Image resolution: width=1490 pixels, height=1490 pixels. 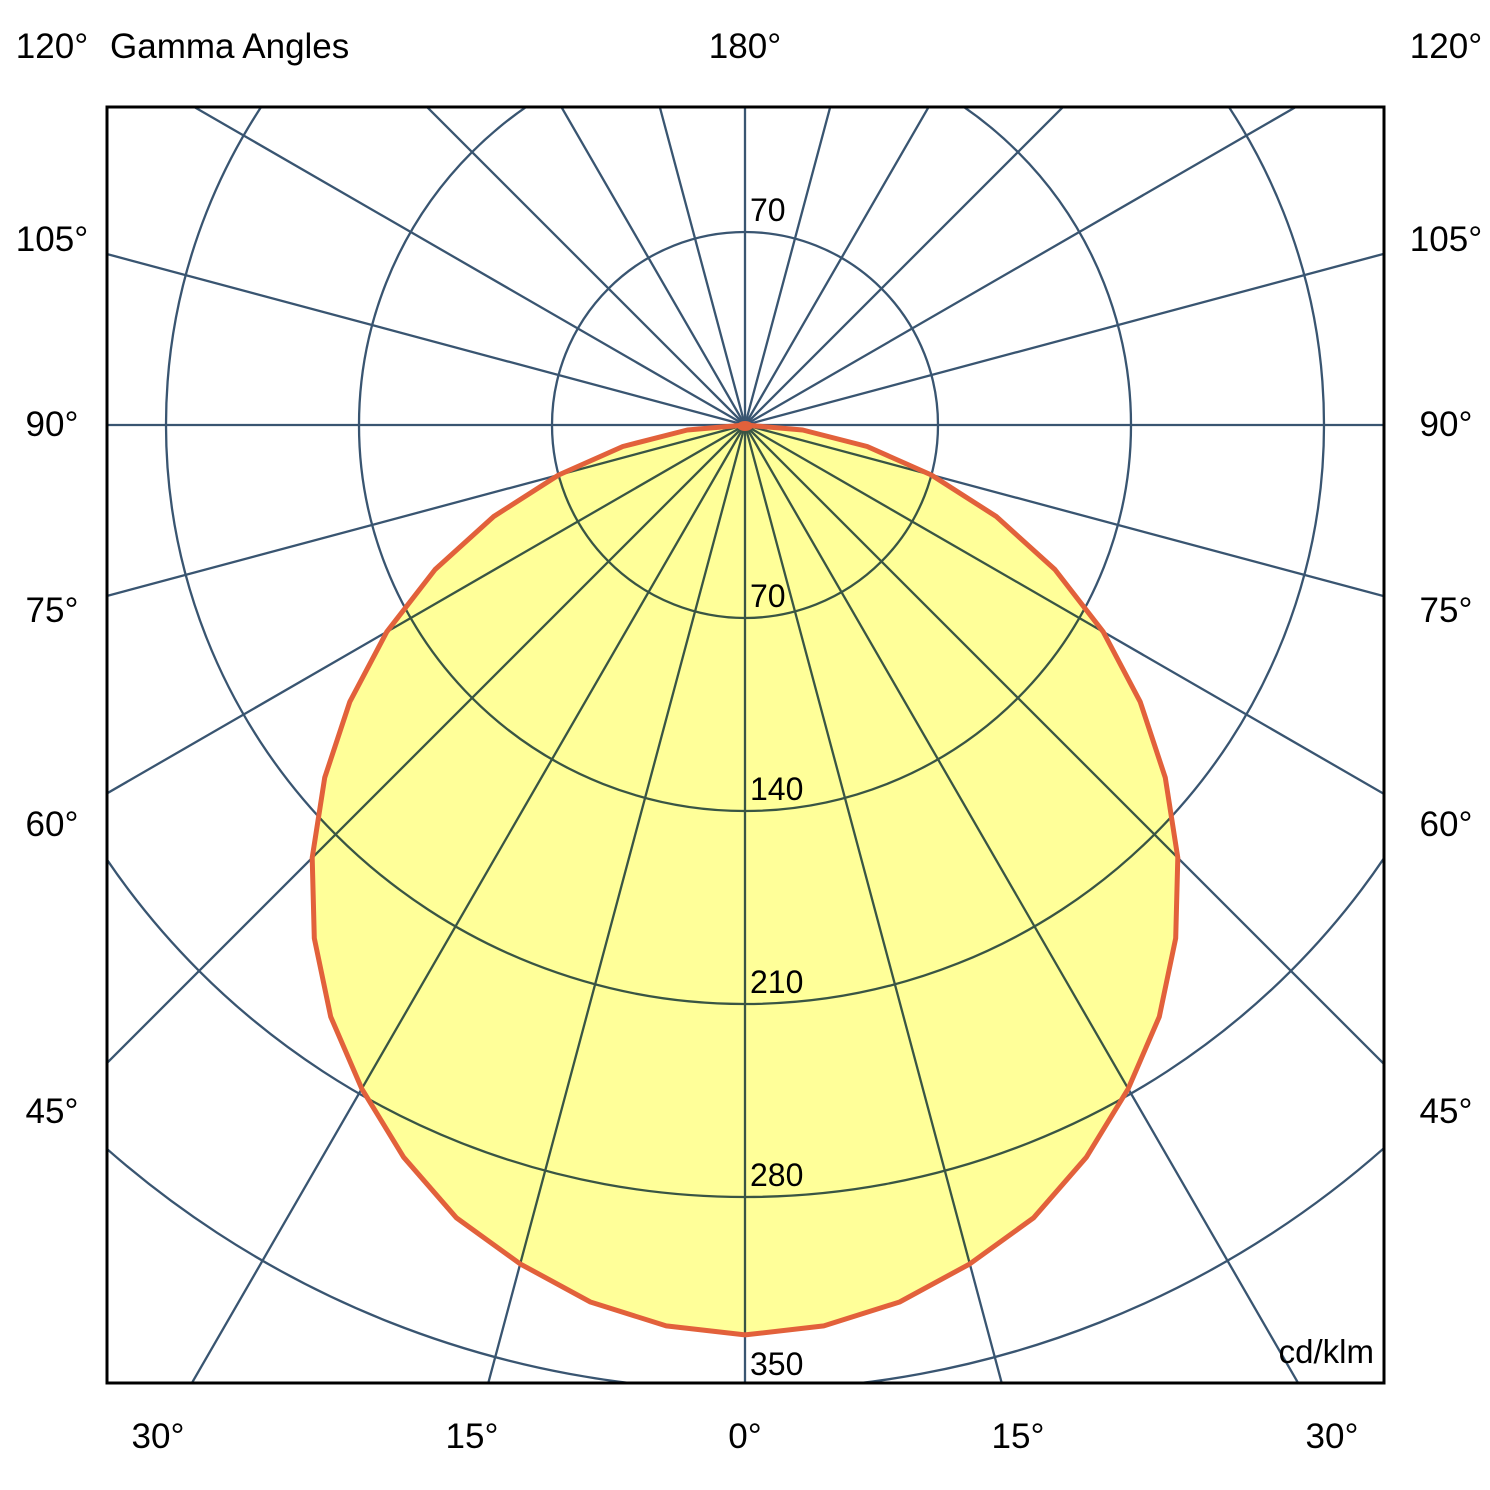 What do you see at coordinates (52, 610) in the screenshot?
I see `angle-label-left-75: 75°` at bounding box center [52, 610].